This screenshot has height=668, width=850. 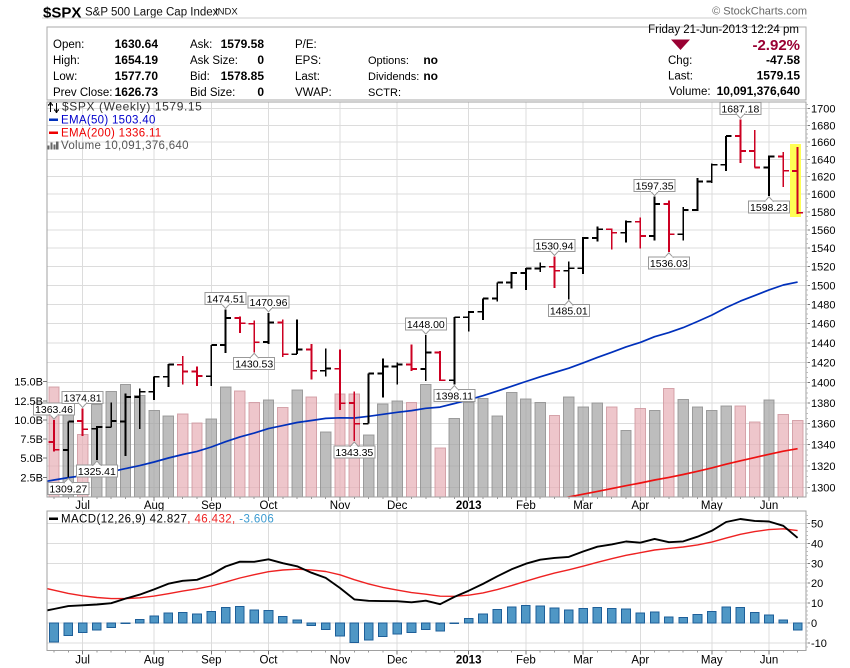 I want to click on svg-text: 1343.35, so click(x=354, y=453).